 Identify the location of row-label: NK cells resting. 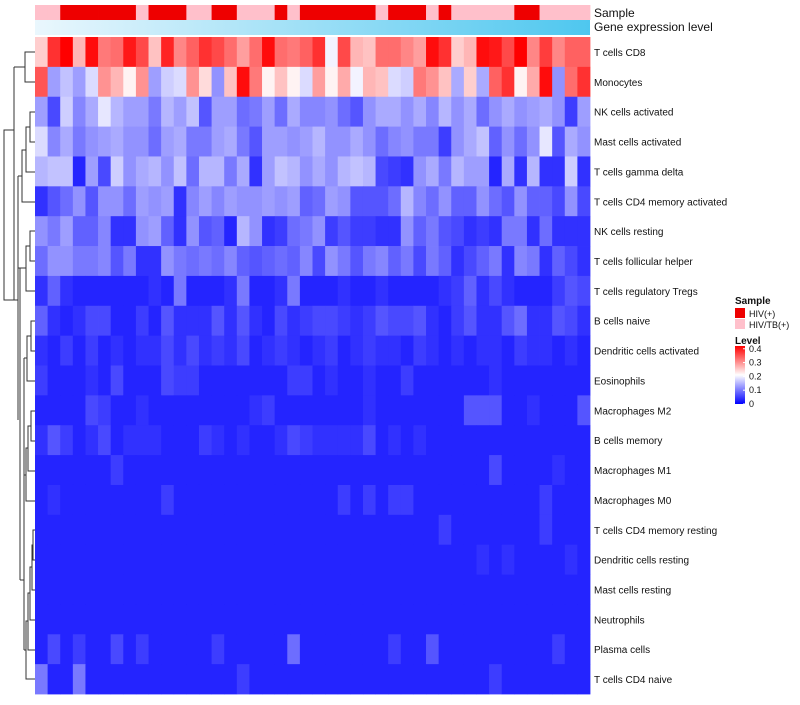
(628, 232).